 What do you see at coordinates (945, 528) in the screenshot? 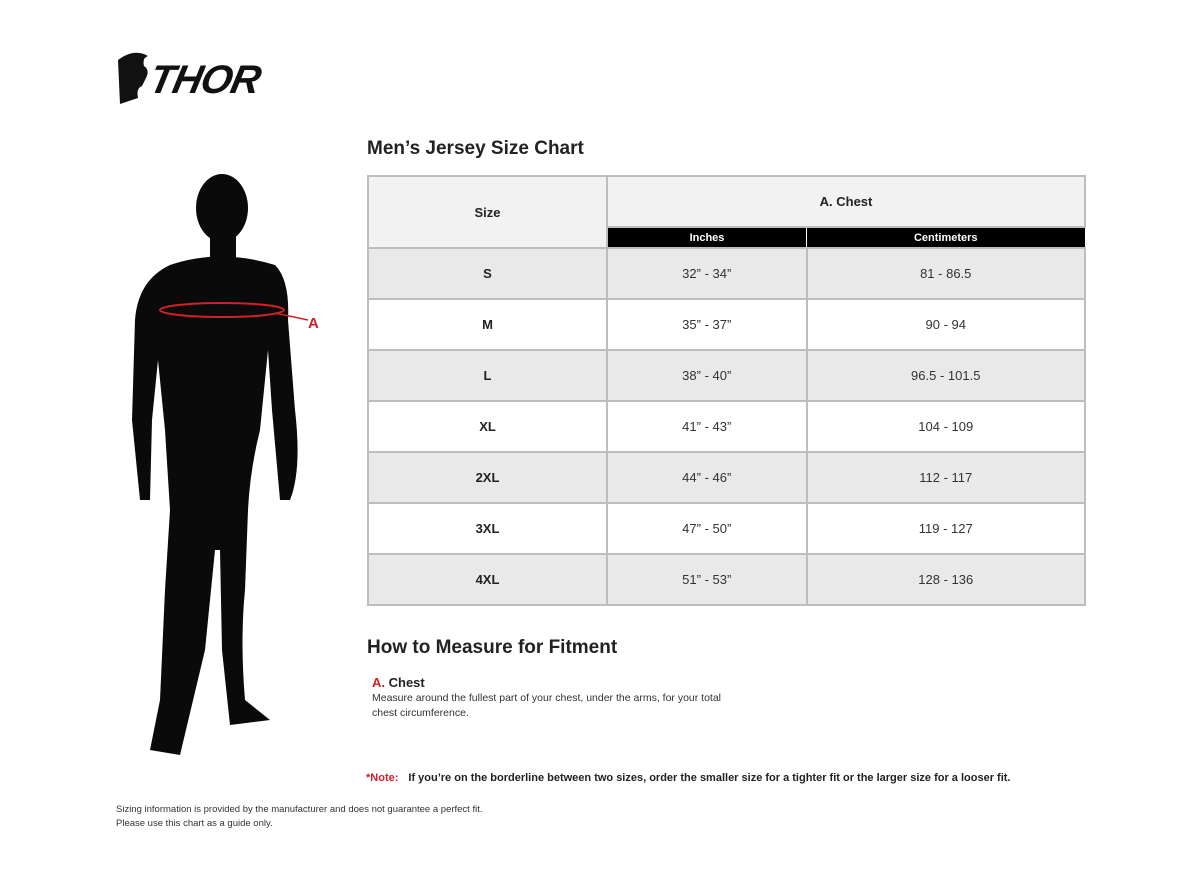
I see `cm-cell: 119 - 127` at bounding box center [945, 528].